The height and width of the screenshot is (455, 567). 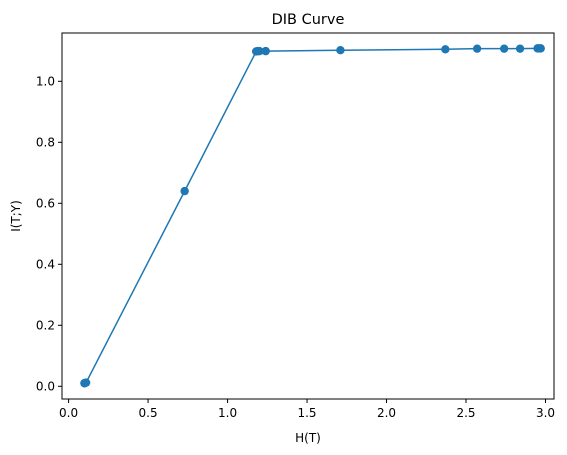 I want to click on y-tick-label: 0.6, so click(x=45, y=203).